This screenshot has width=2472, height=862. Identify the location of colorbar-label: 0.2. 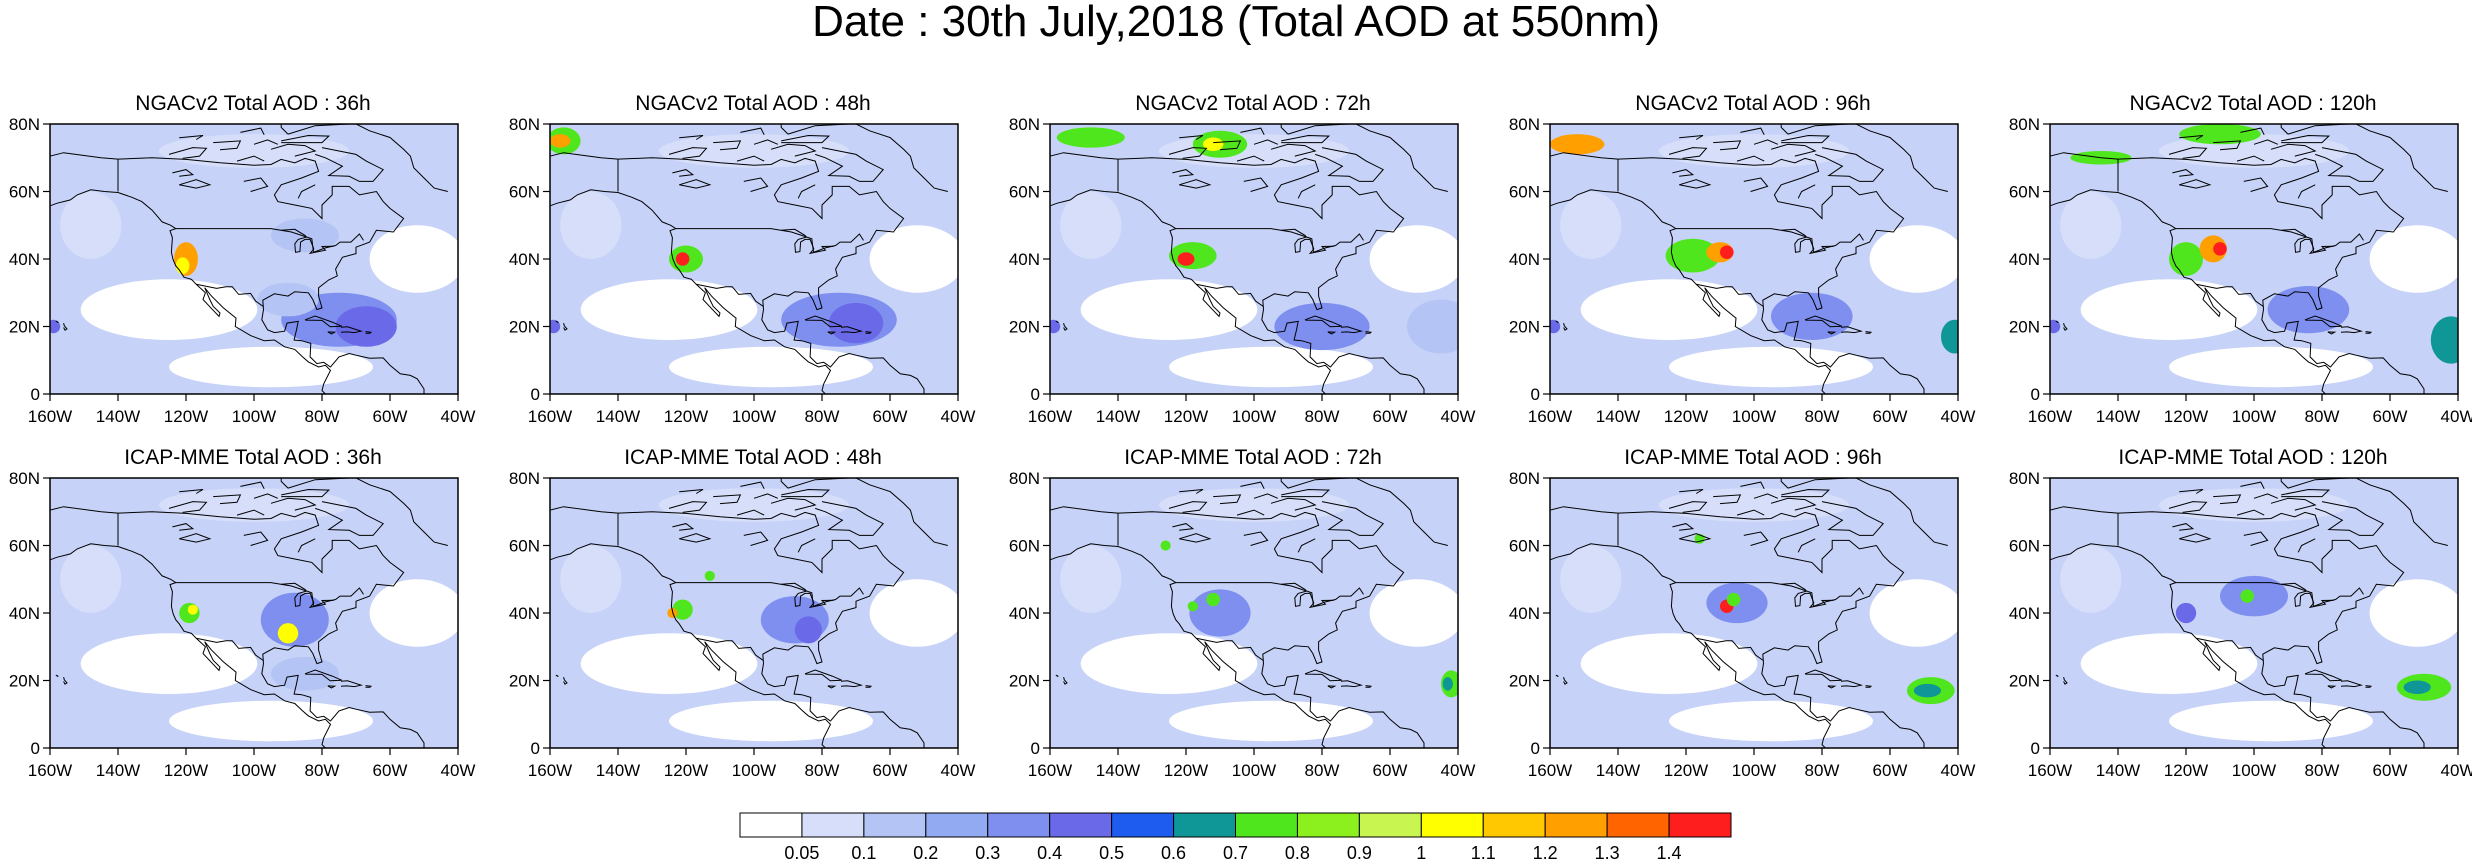
(925, 852).